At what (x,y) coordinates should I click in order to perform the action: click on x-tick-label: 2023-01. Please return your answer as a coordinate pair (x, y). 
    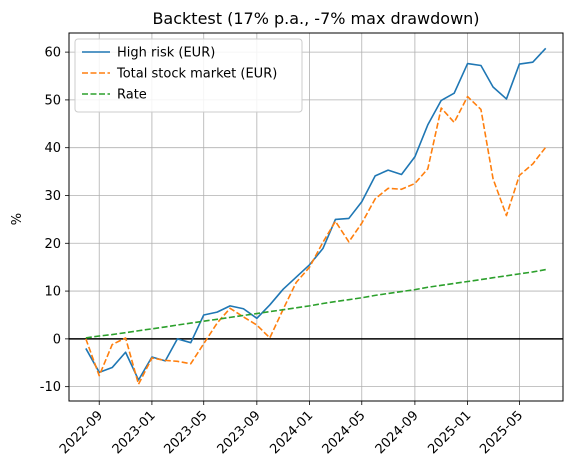
    Looking at the image, I should click on (134, 432).